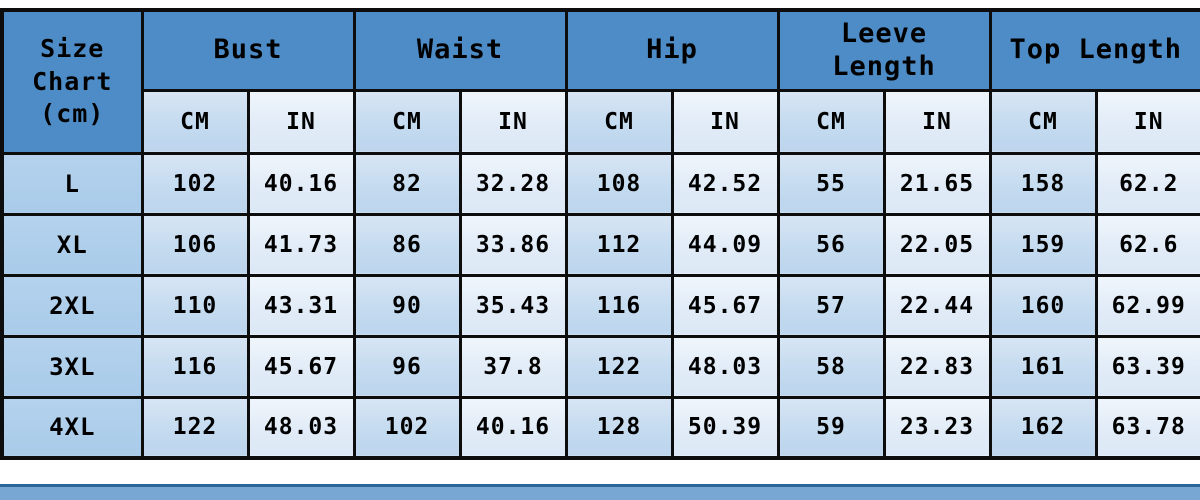  Describe the element at coordinates (619, 427) in the screenshot. I see `value-cell-hip-cm: 128` at that location.